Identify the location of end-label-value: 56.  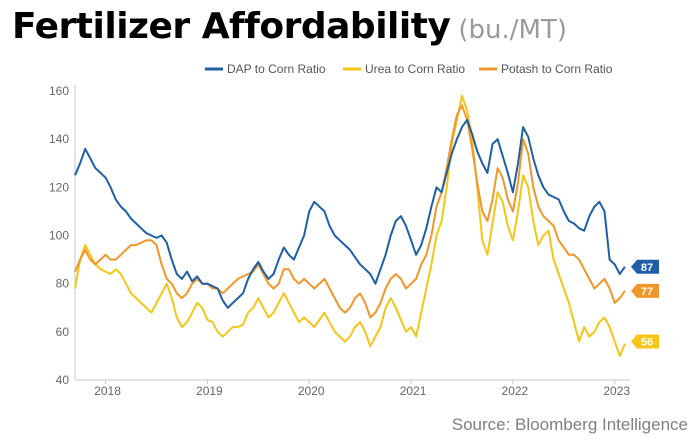
(647, 342).